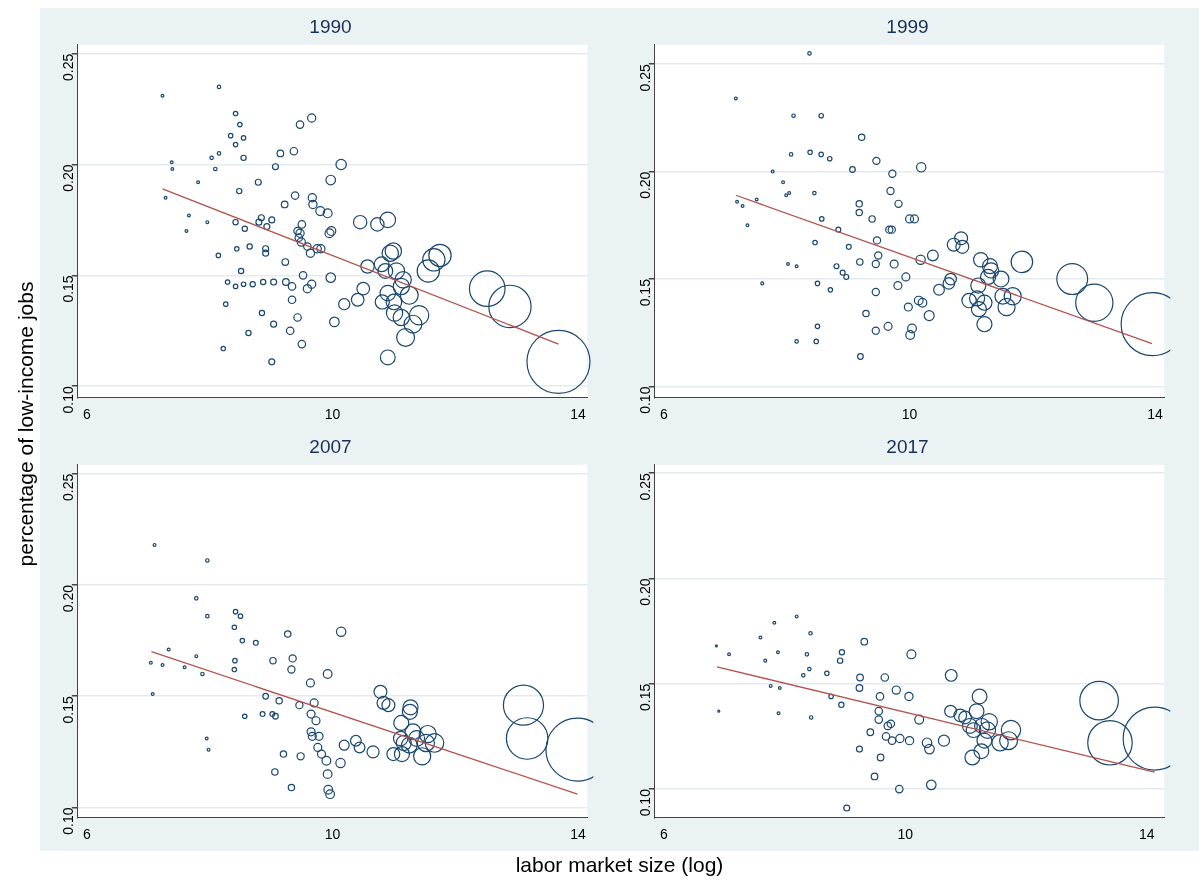 The height and width of the screenshot is (884, 1199). I want to click on y-axis-title: percentage of low-income jobs, so click(25, 424).